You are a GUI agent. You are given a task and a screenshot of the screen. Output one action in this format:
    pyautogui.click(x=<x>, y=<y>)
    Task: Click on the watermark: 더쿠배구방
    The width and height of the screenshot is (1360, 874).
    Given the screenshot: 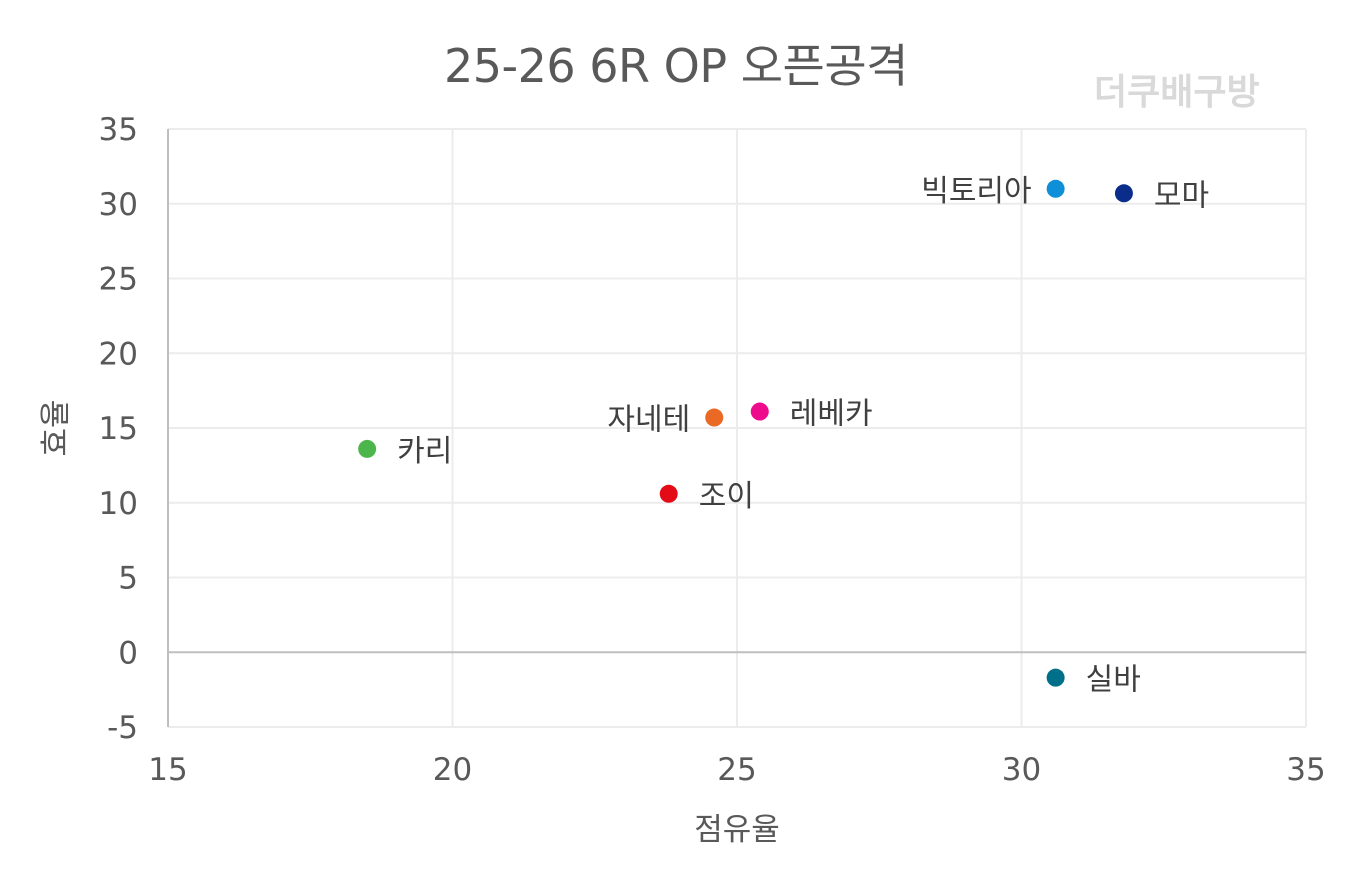 What is the action you would take?
    pyautogui.click(x=1177, y=92)
    